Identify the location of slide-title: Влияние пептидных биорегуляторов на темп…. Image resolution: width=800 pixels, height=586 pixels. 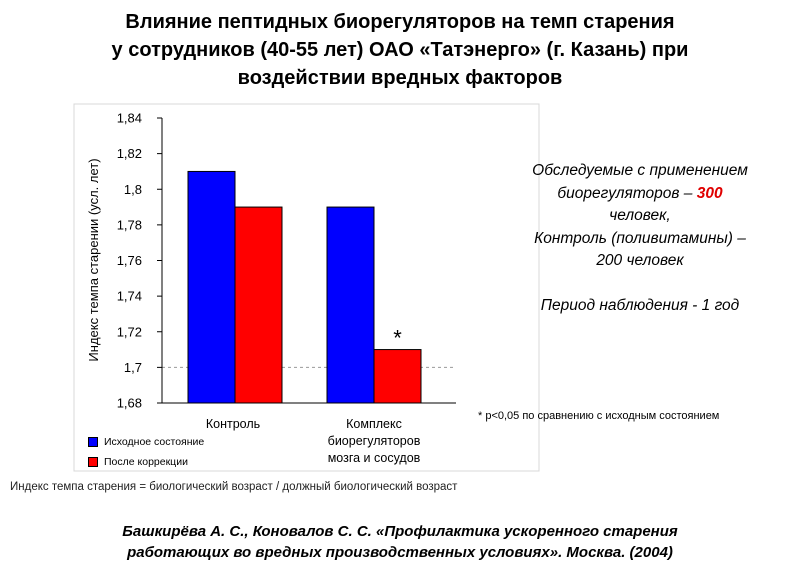
(400, 50).